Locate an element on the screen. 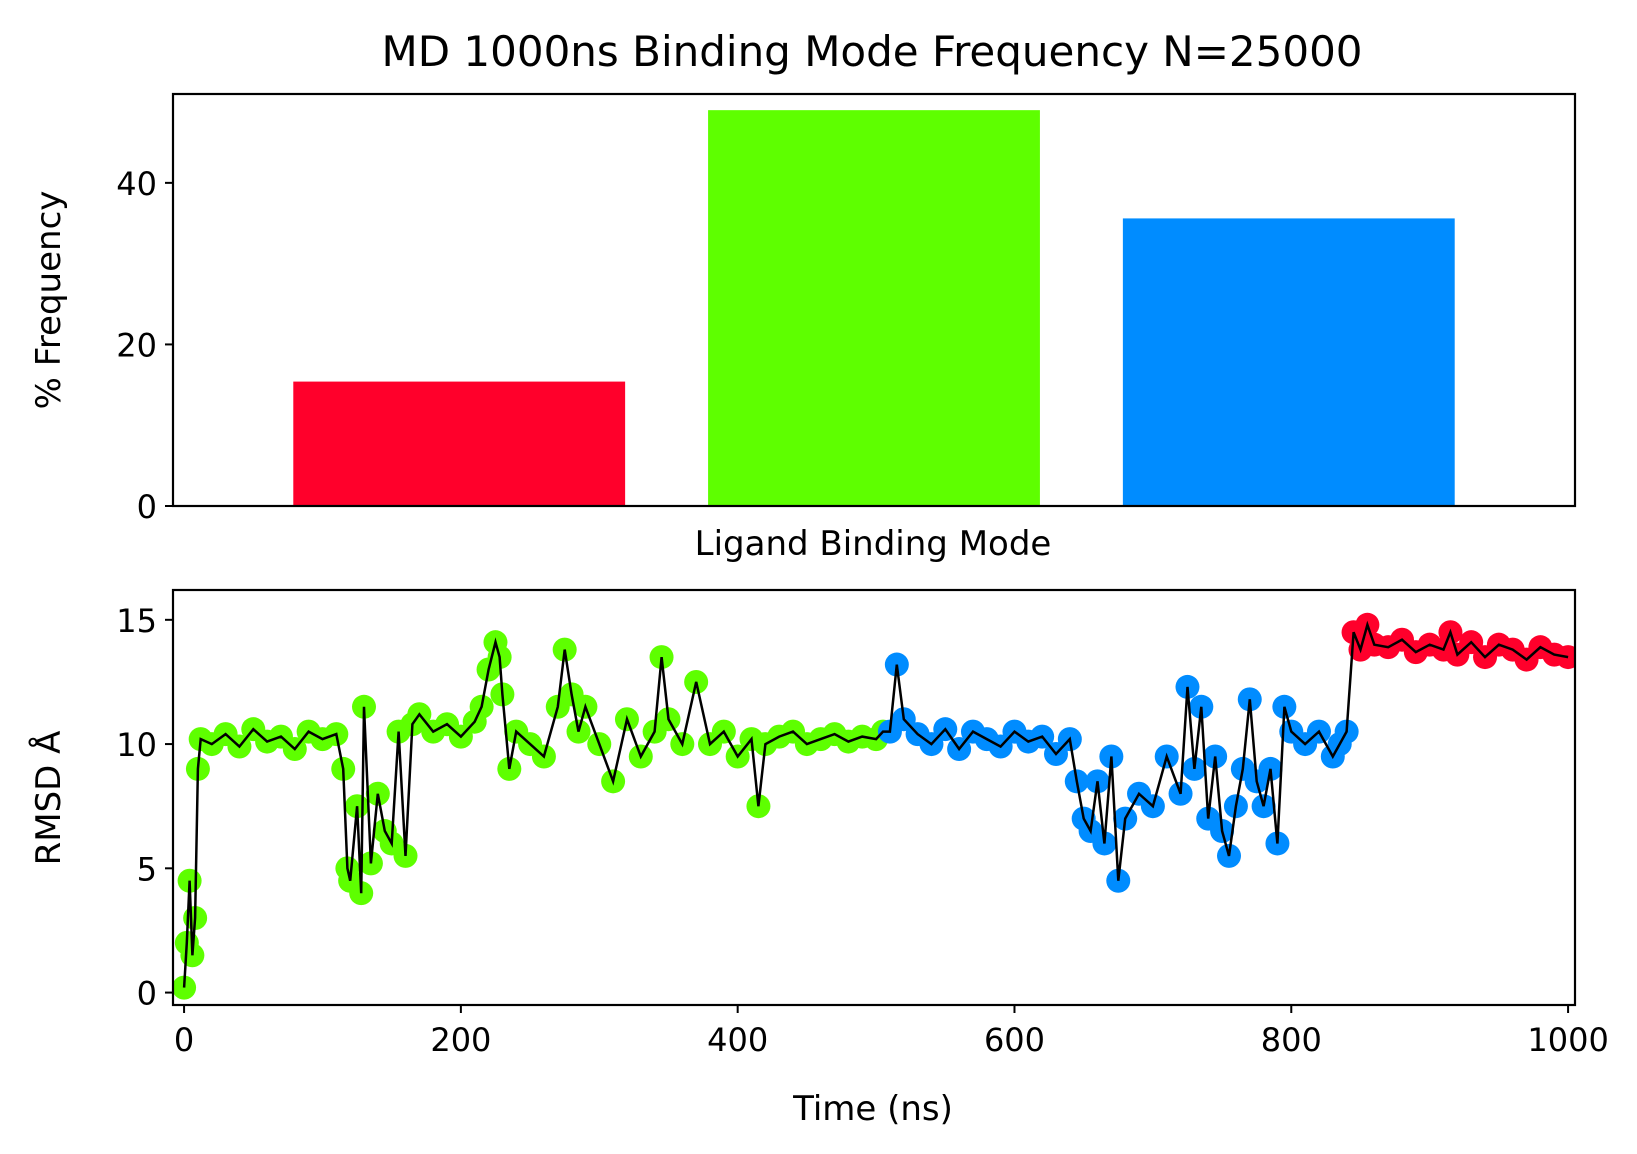 The image size is (1637, 1154). bottom-x-tick-label: 400 is located at coordinates (737, 1040).